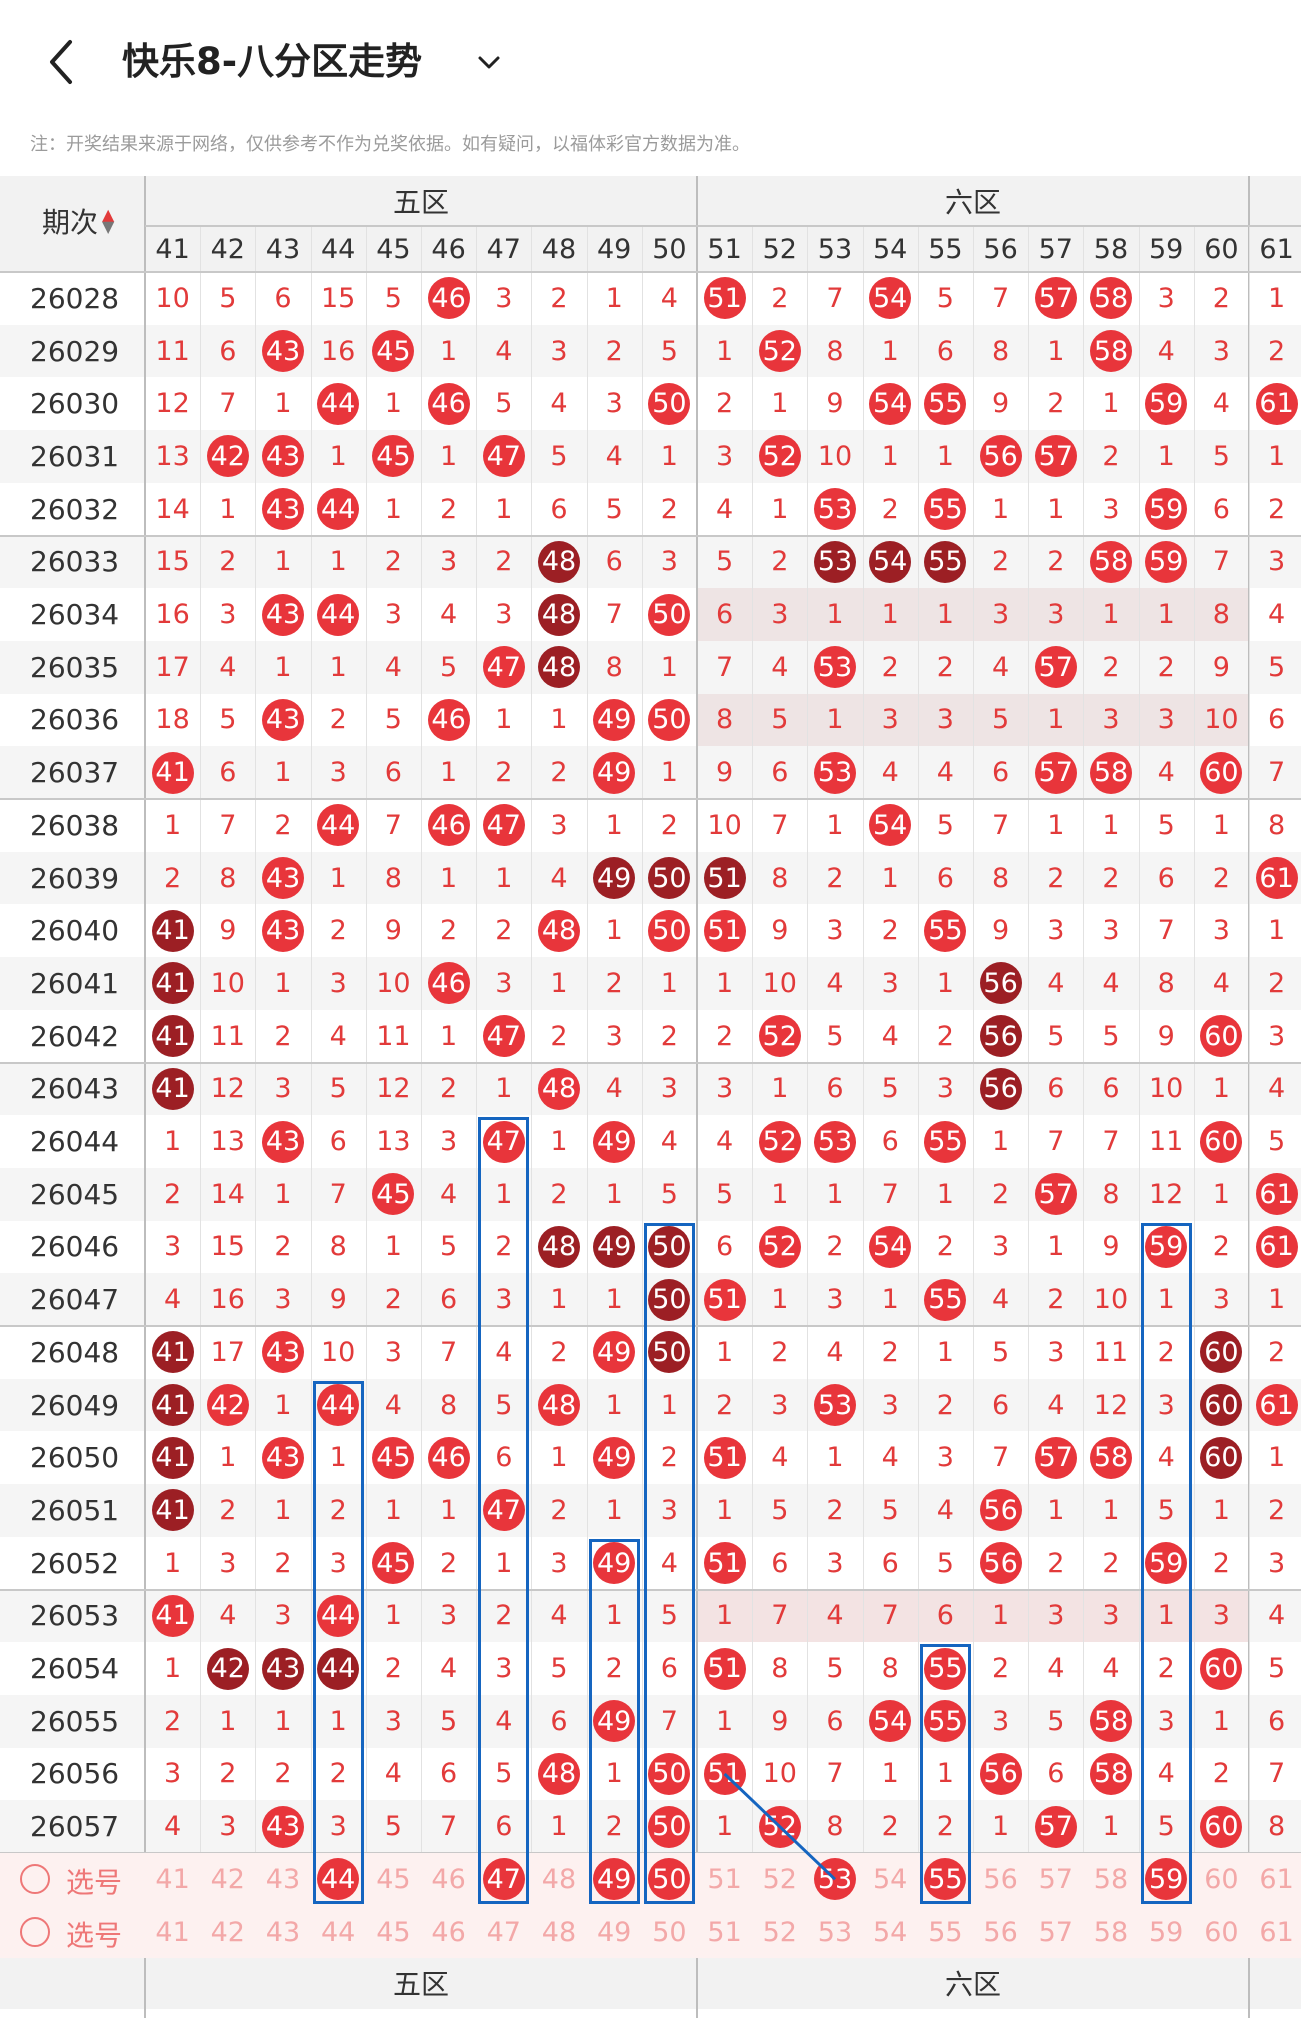  What do you see at coordinates (614, 1879) in the screenshot?
I see `pick-ball-selected: 49` at bounding box center [614, 1879].